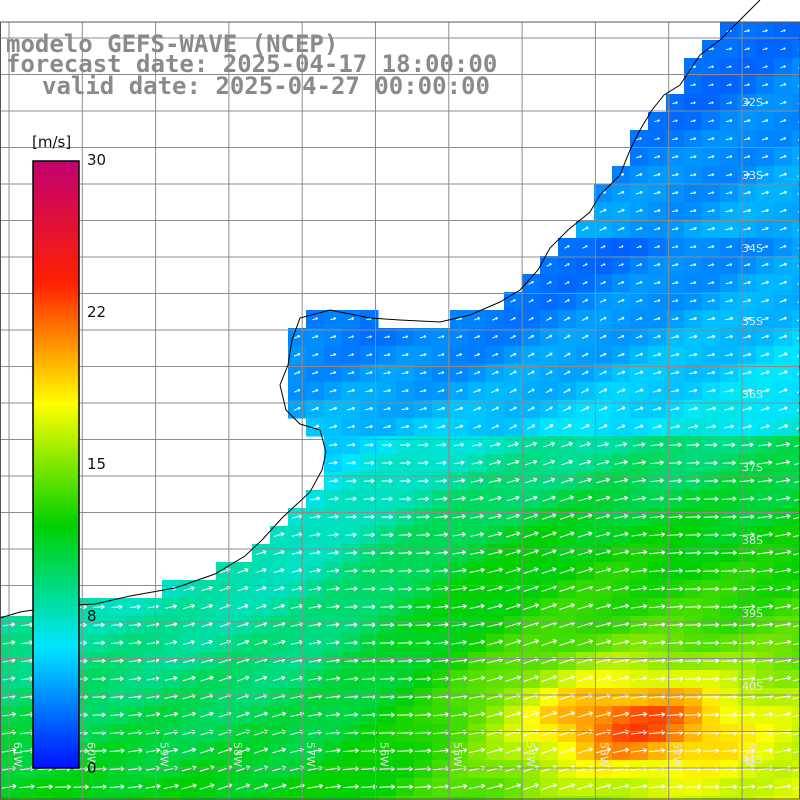 The image size is (800, 800). I want to click on lon-label: 51W, so click(750, 754).